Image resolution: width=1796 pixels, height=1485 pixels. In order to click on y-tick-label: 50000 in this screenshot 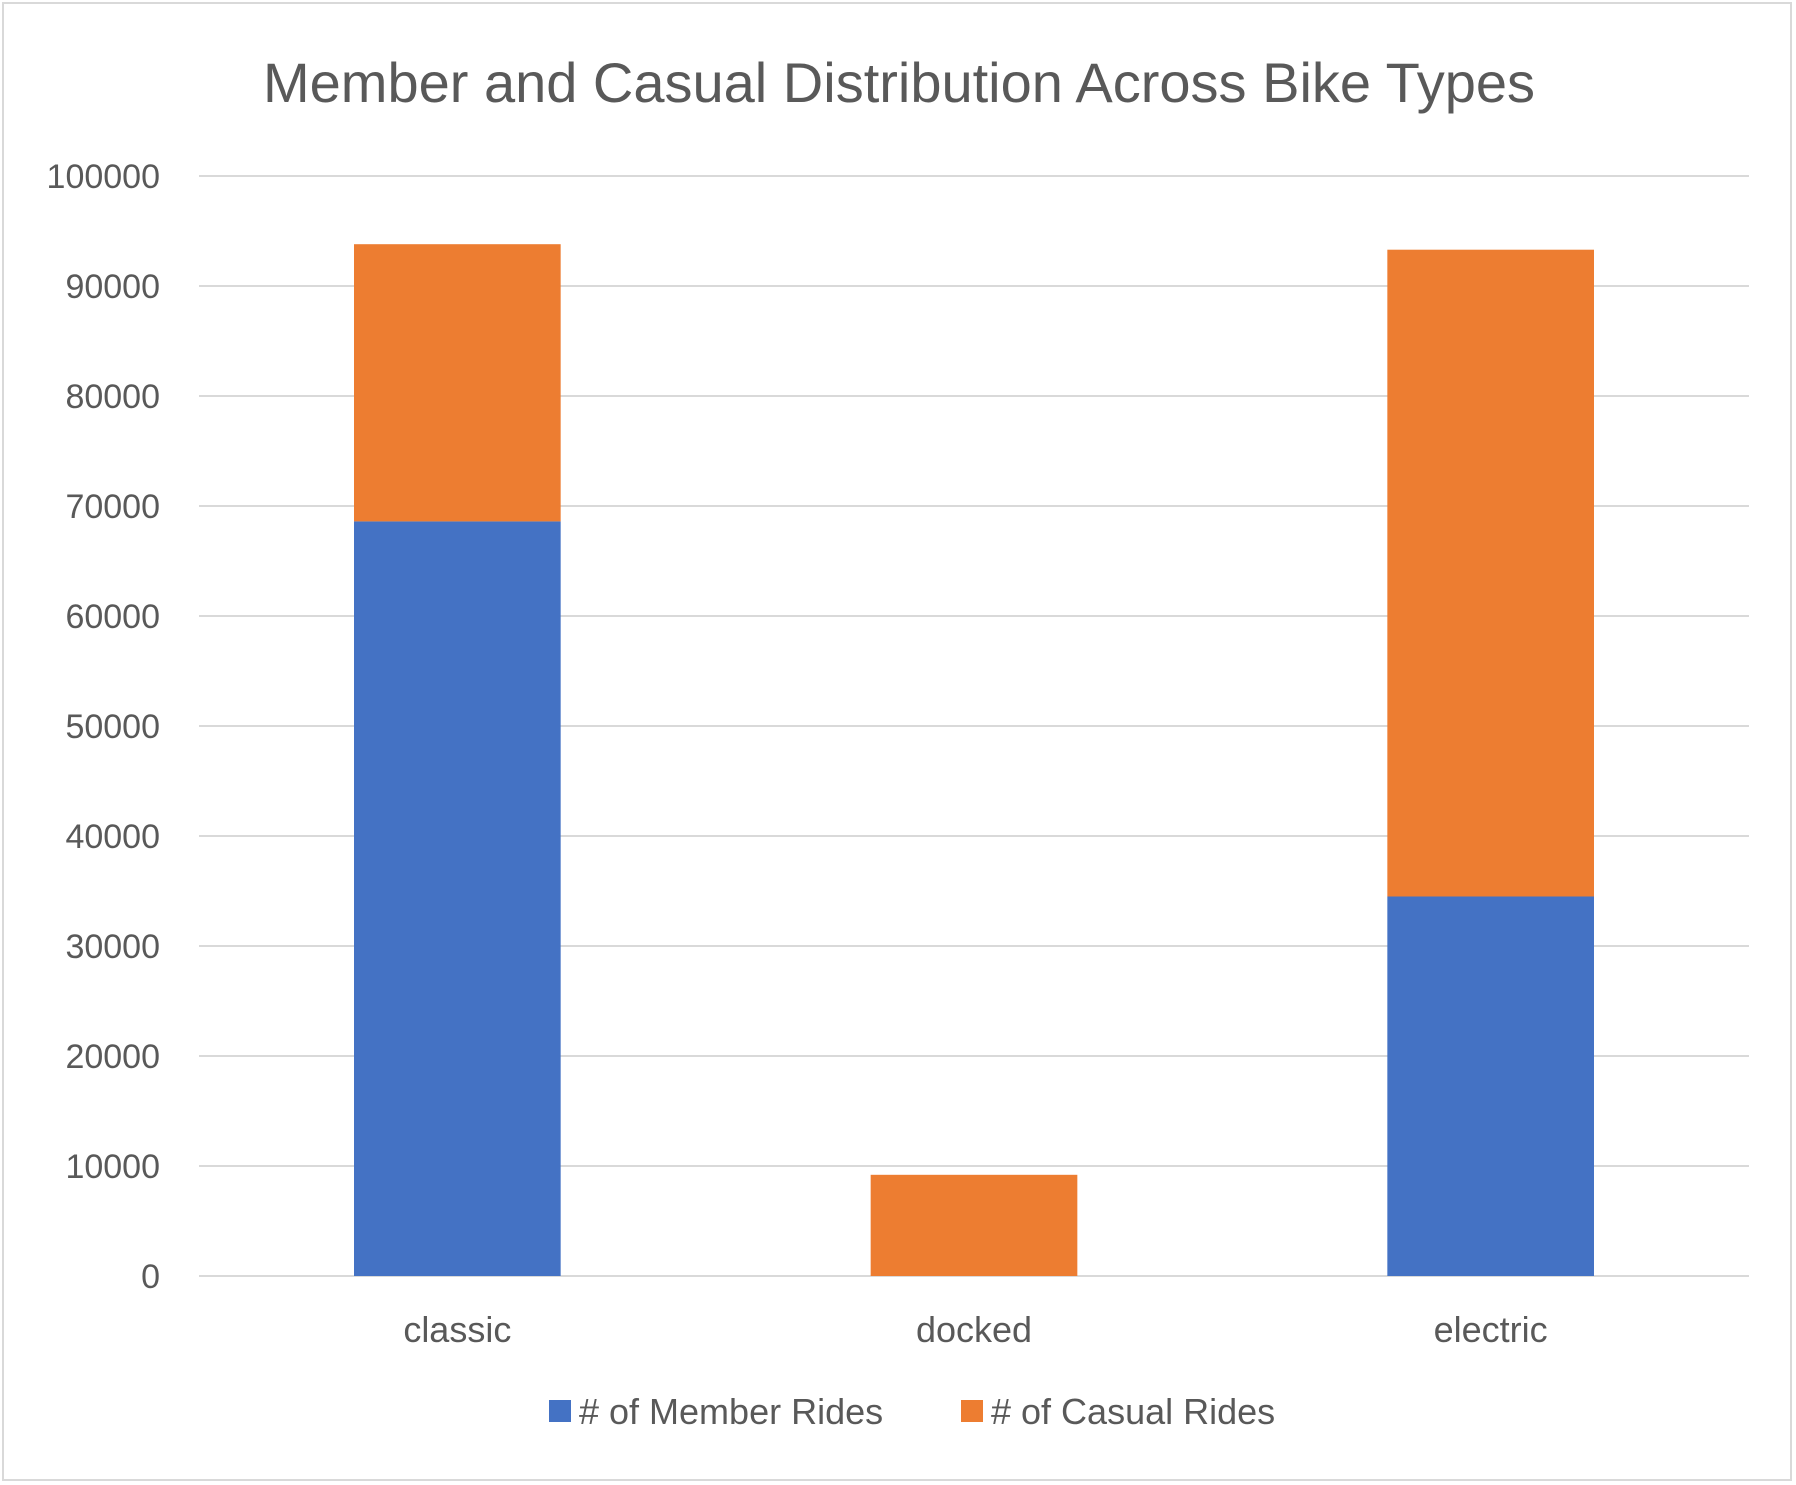, I will do `click(112, 727)`.